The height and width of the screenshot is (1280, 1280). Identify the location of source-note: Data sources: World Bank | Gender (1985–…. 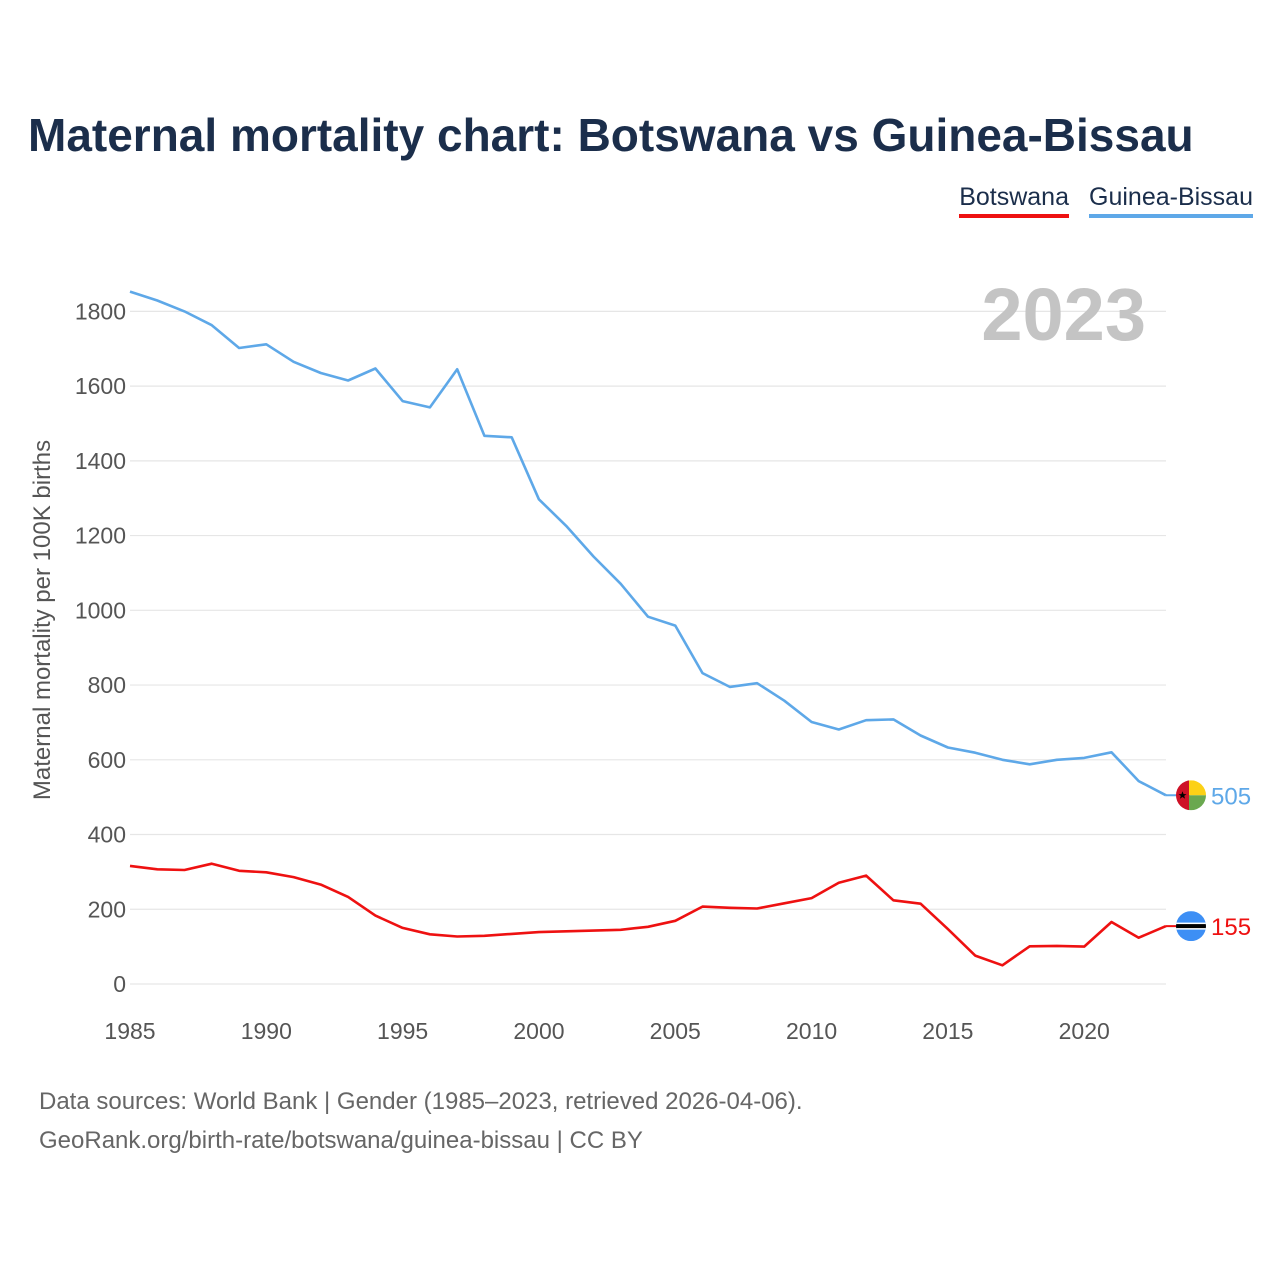
(421, 1101).